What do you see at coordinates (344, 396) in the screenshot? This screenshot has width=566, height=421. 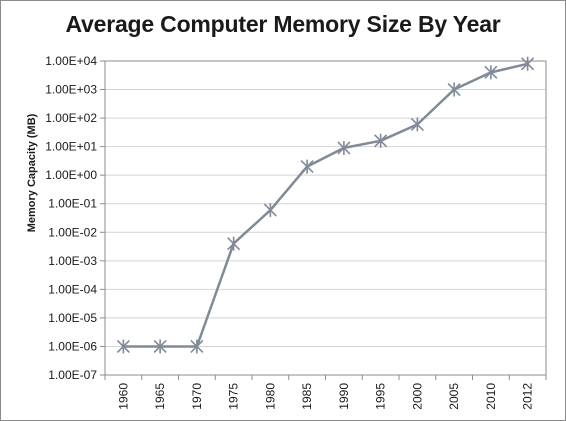 I see `x-tick-label: 1990` at bounding box center [344, 396].